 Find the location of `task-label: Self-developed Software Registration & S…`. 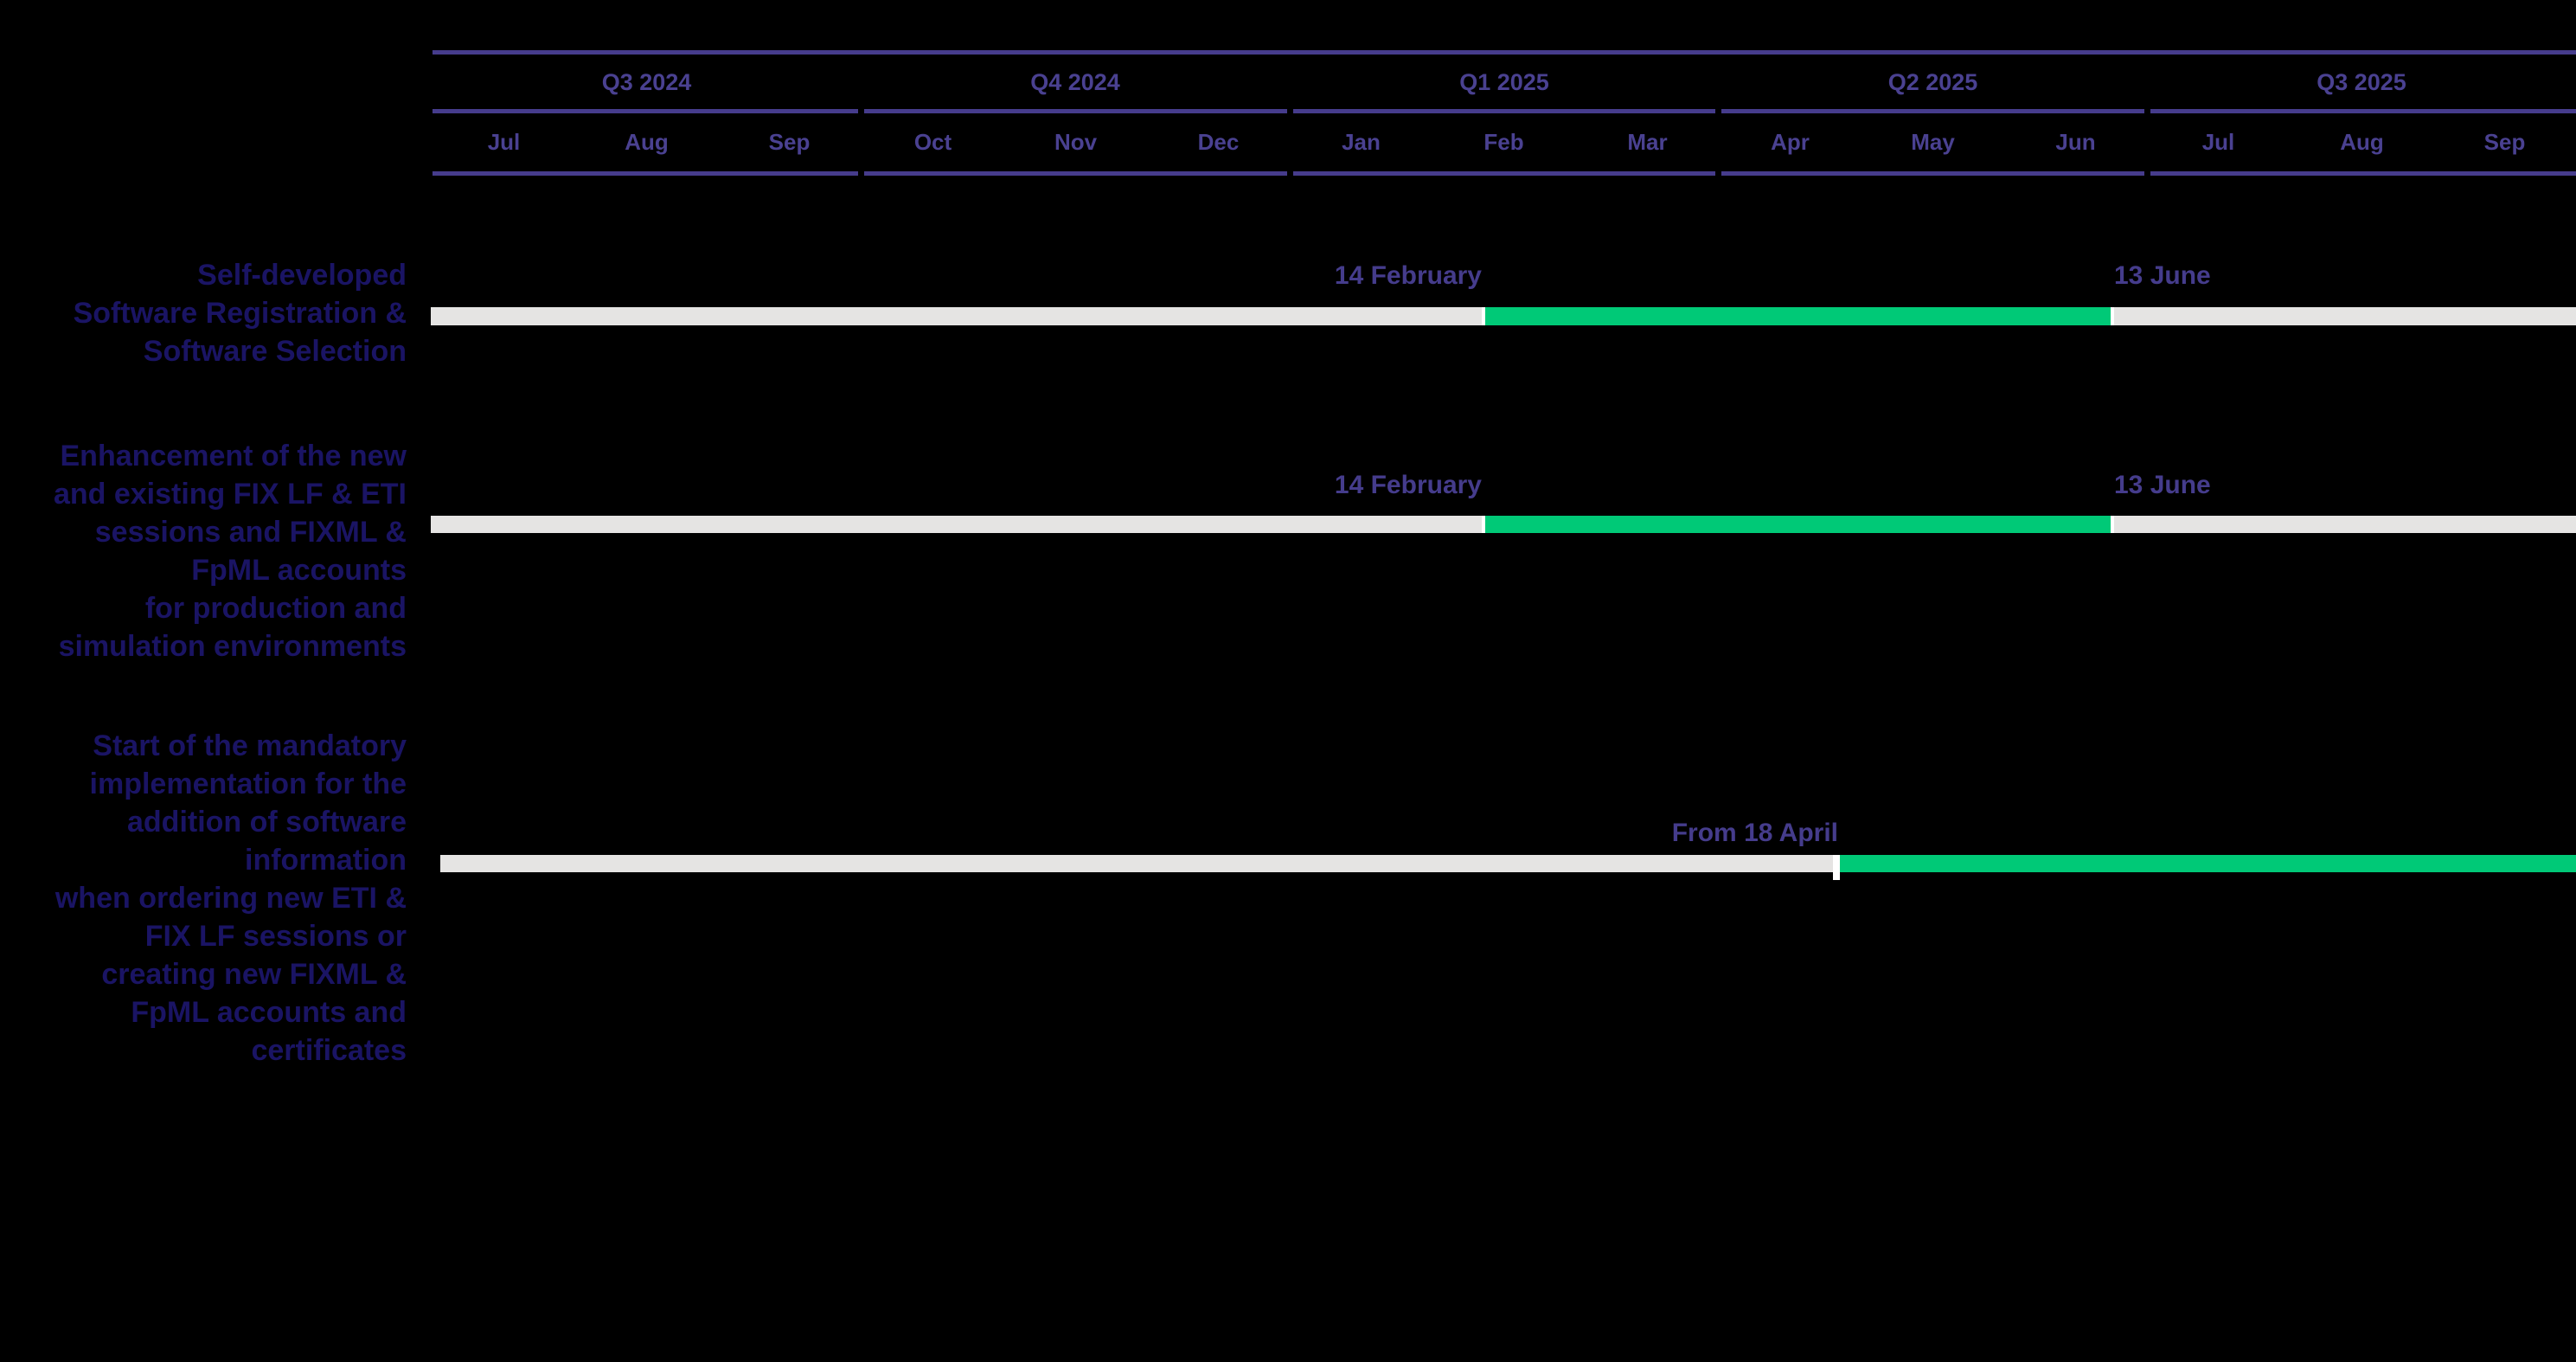

task-label: Self-developed Software Registration & S… is located at coordinates (240, 314).